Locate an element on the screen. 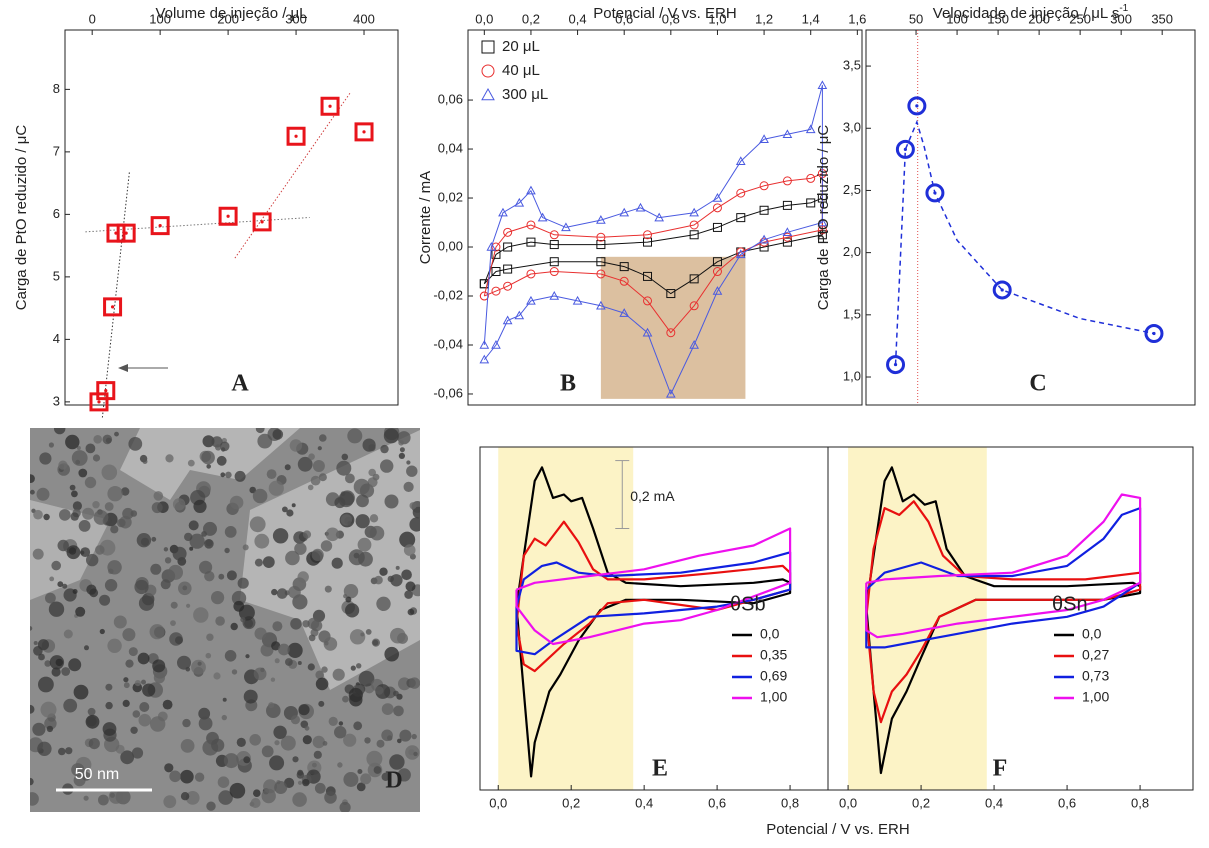 Image resolution: width=1209 pixels, height=848 pixels. legend-label: 0,35 is located at coordinates (773, 655).